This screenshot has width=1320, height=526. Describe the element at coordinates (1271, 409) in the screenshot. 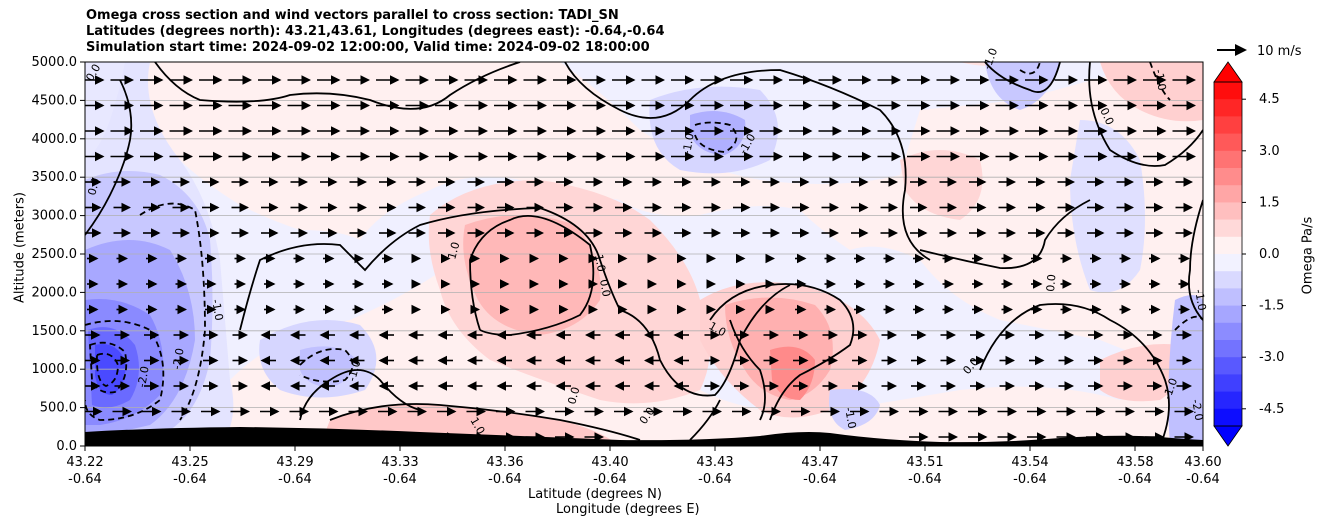

I see `colorbar-tick-label: -4.5` at that location.